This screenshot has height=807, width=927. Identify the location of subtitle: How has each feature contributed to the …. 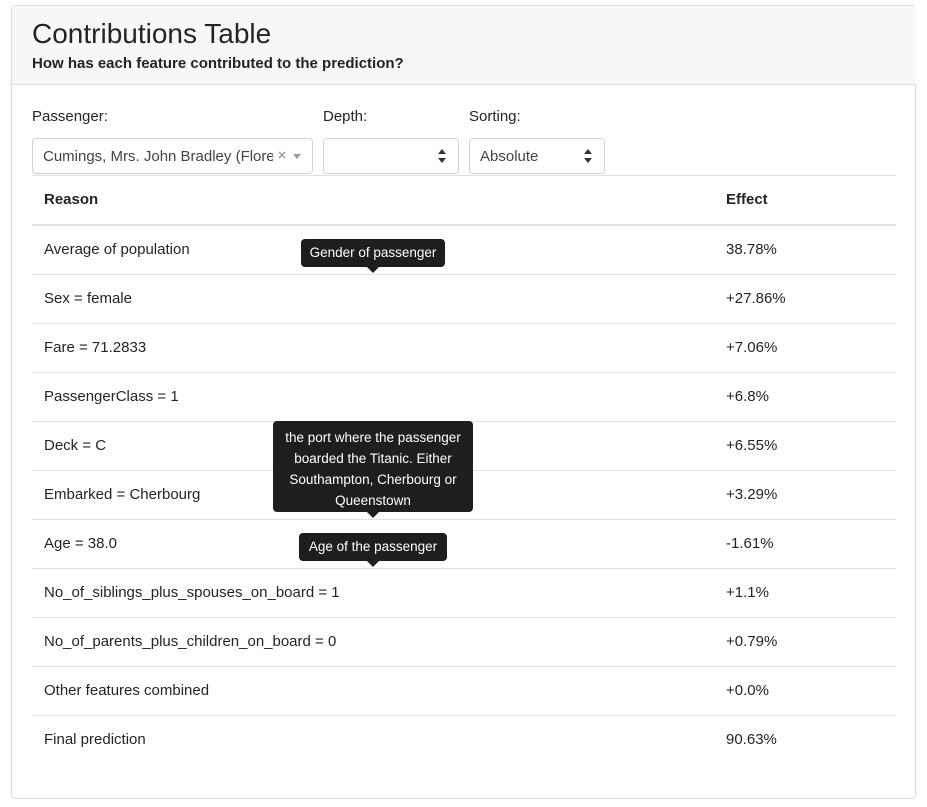
(218, 63).